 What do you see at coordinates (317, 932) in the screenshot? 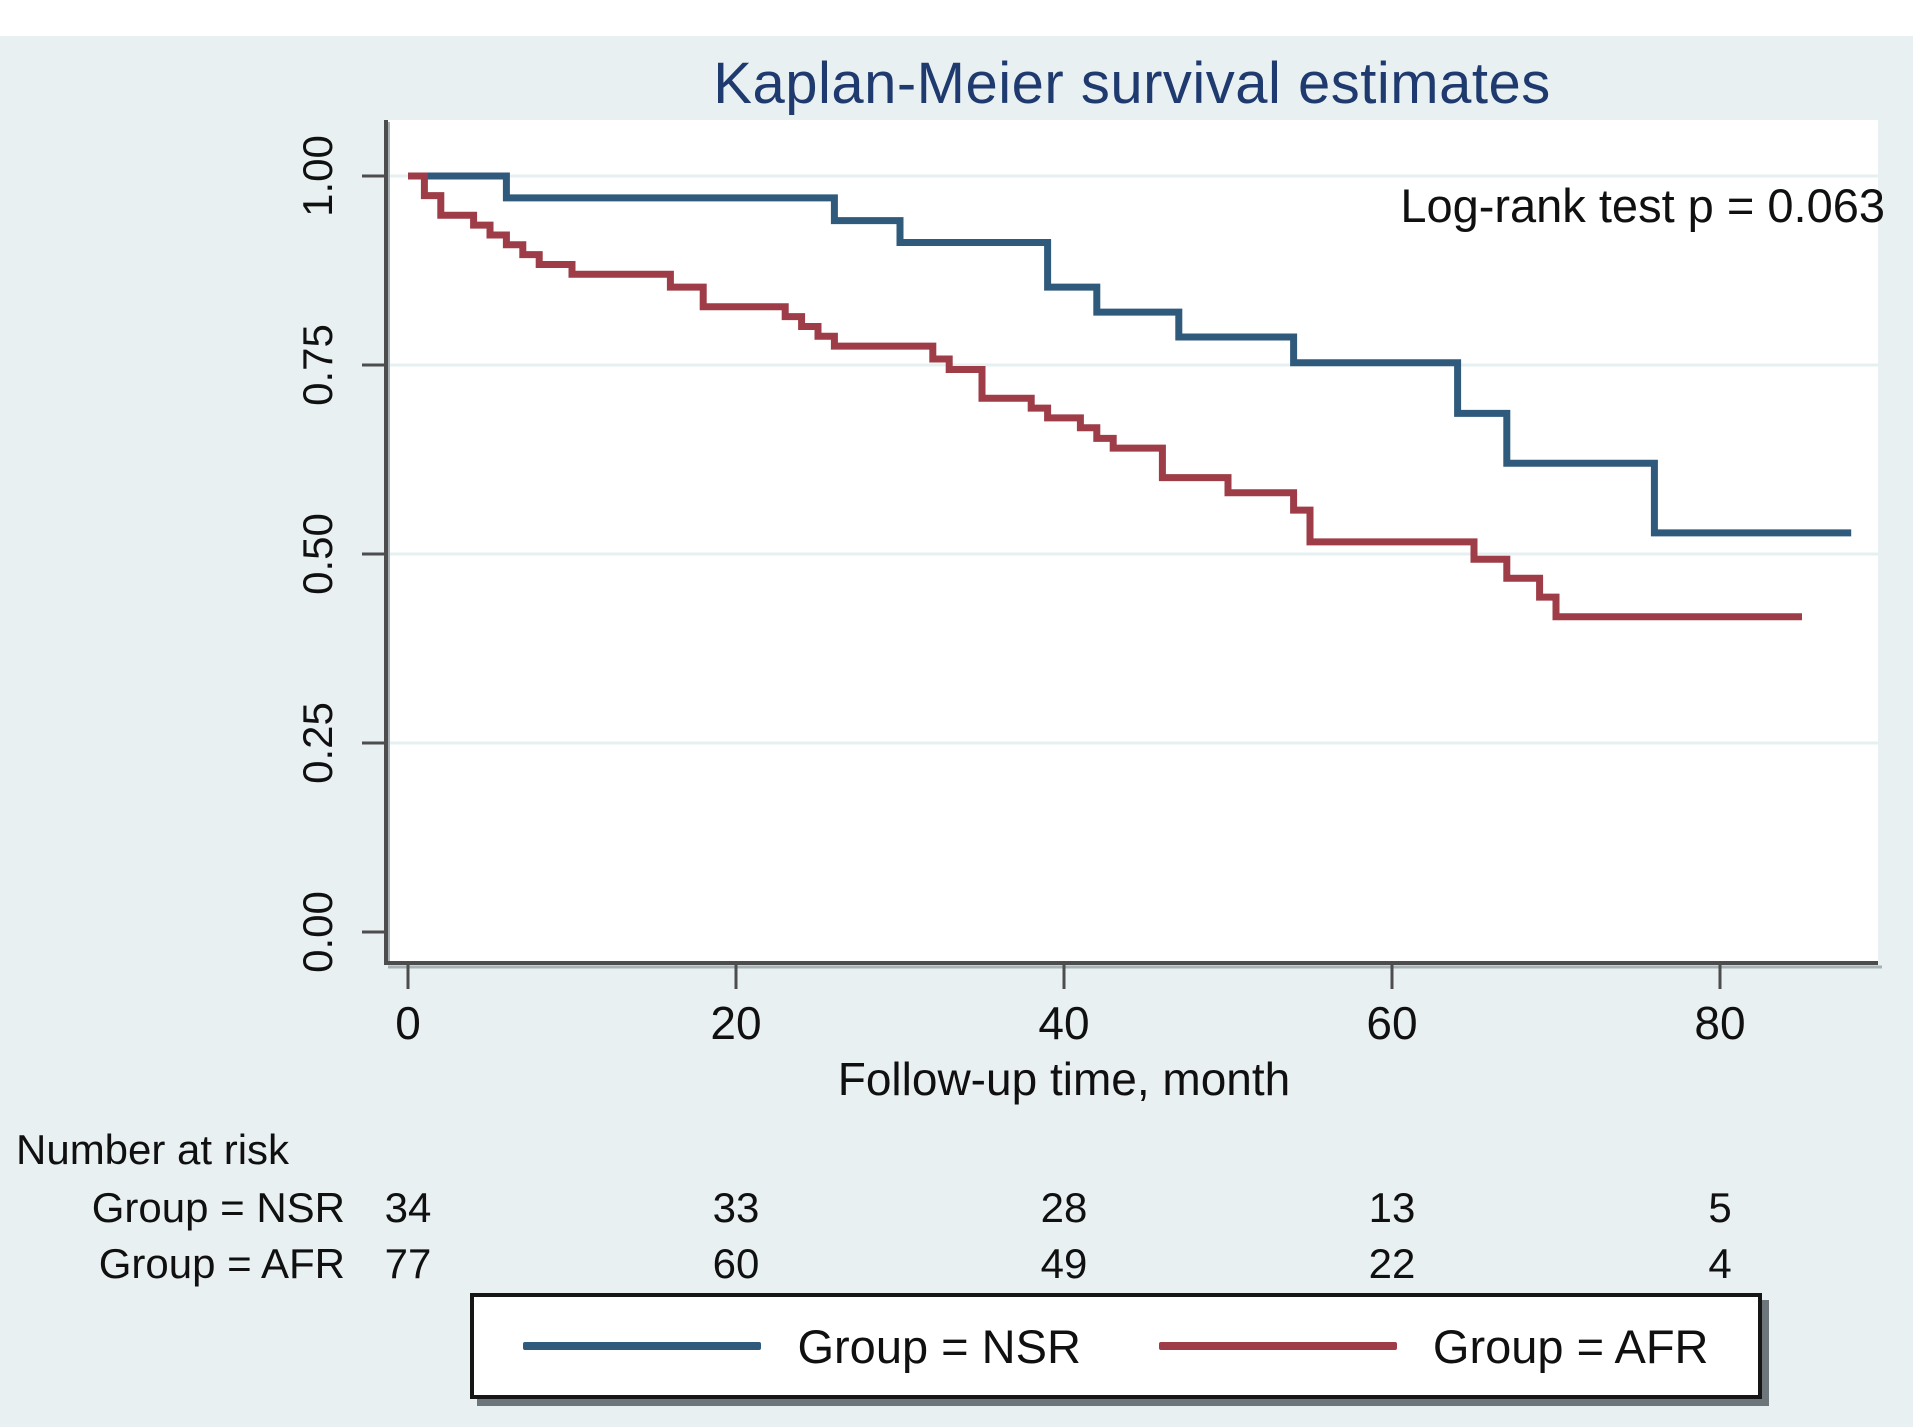
I see `y-tick-label: 0.00` at bounding box center [317, 932].